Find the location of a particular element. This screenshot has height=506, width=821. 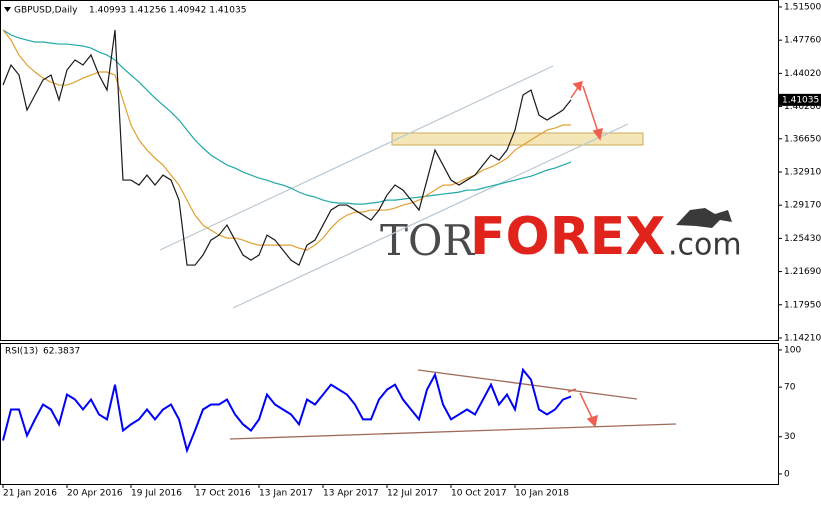

watermark-text: TOR is located at coordinates (427, 240).